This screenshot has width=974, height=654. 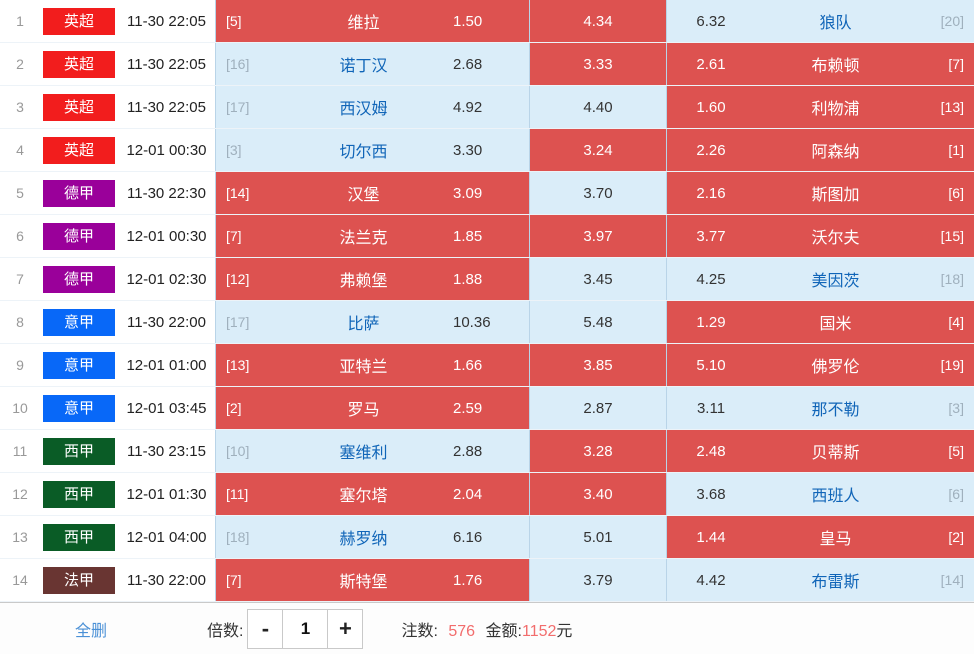 What do you see at coordinates (597, 365) in the screenshot?
I see `draw-odds-cell: 3.85` at bounding box center [597, 365].